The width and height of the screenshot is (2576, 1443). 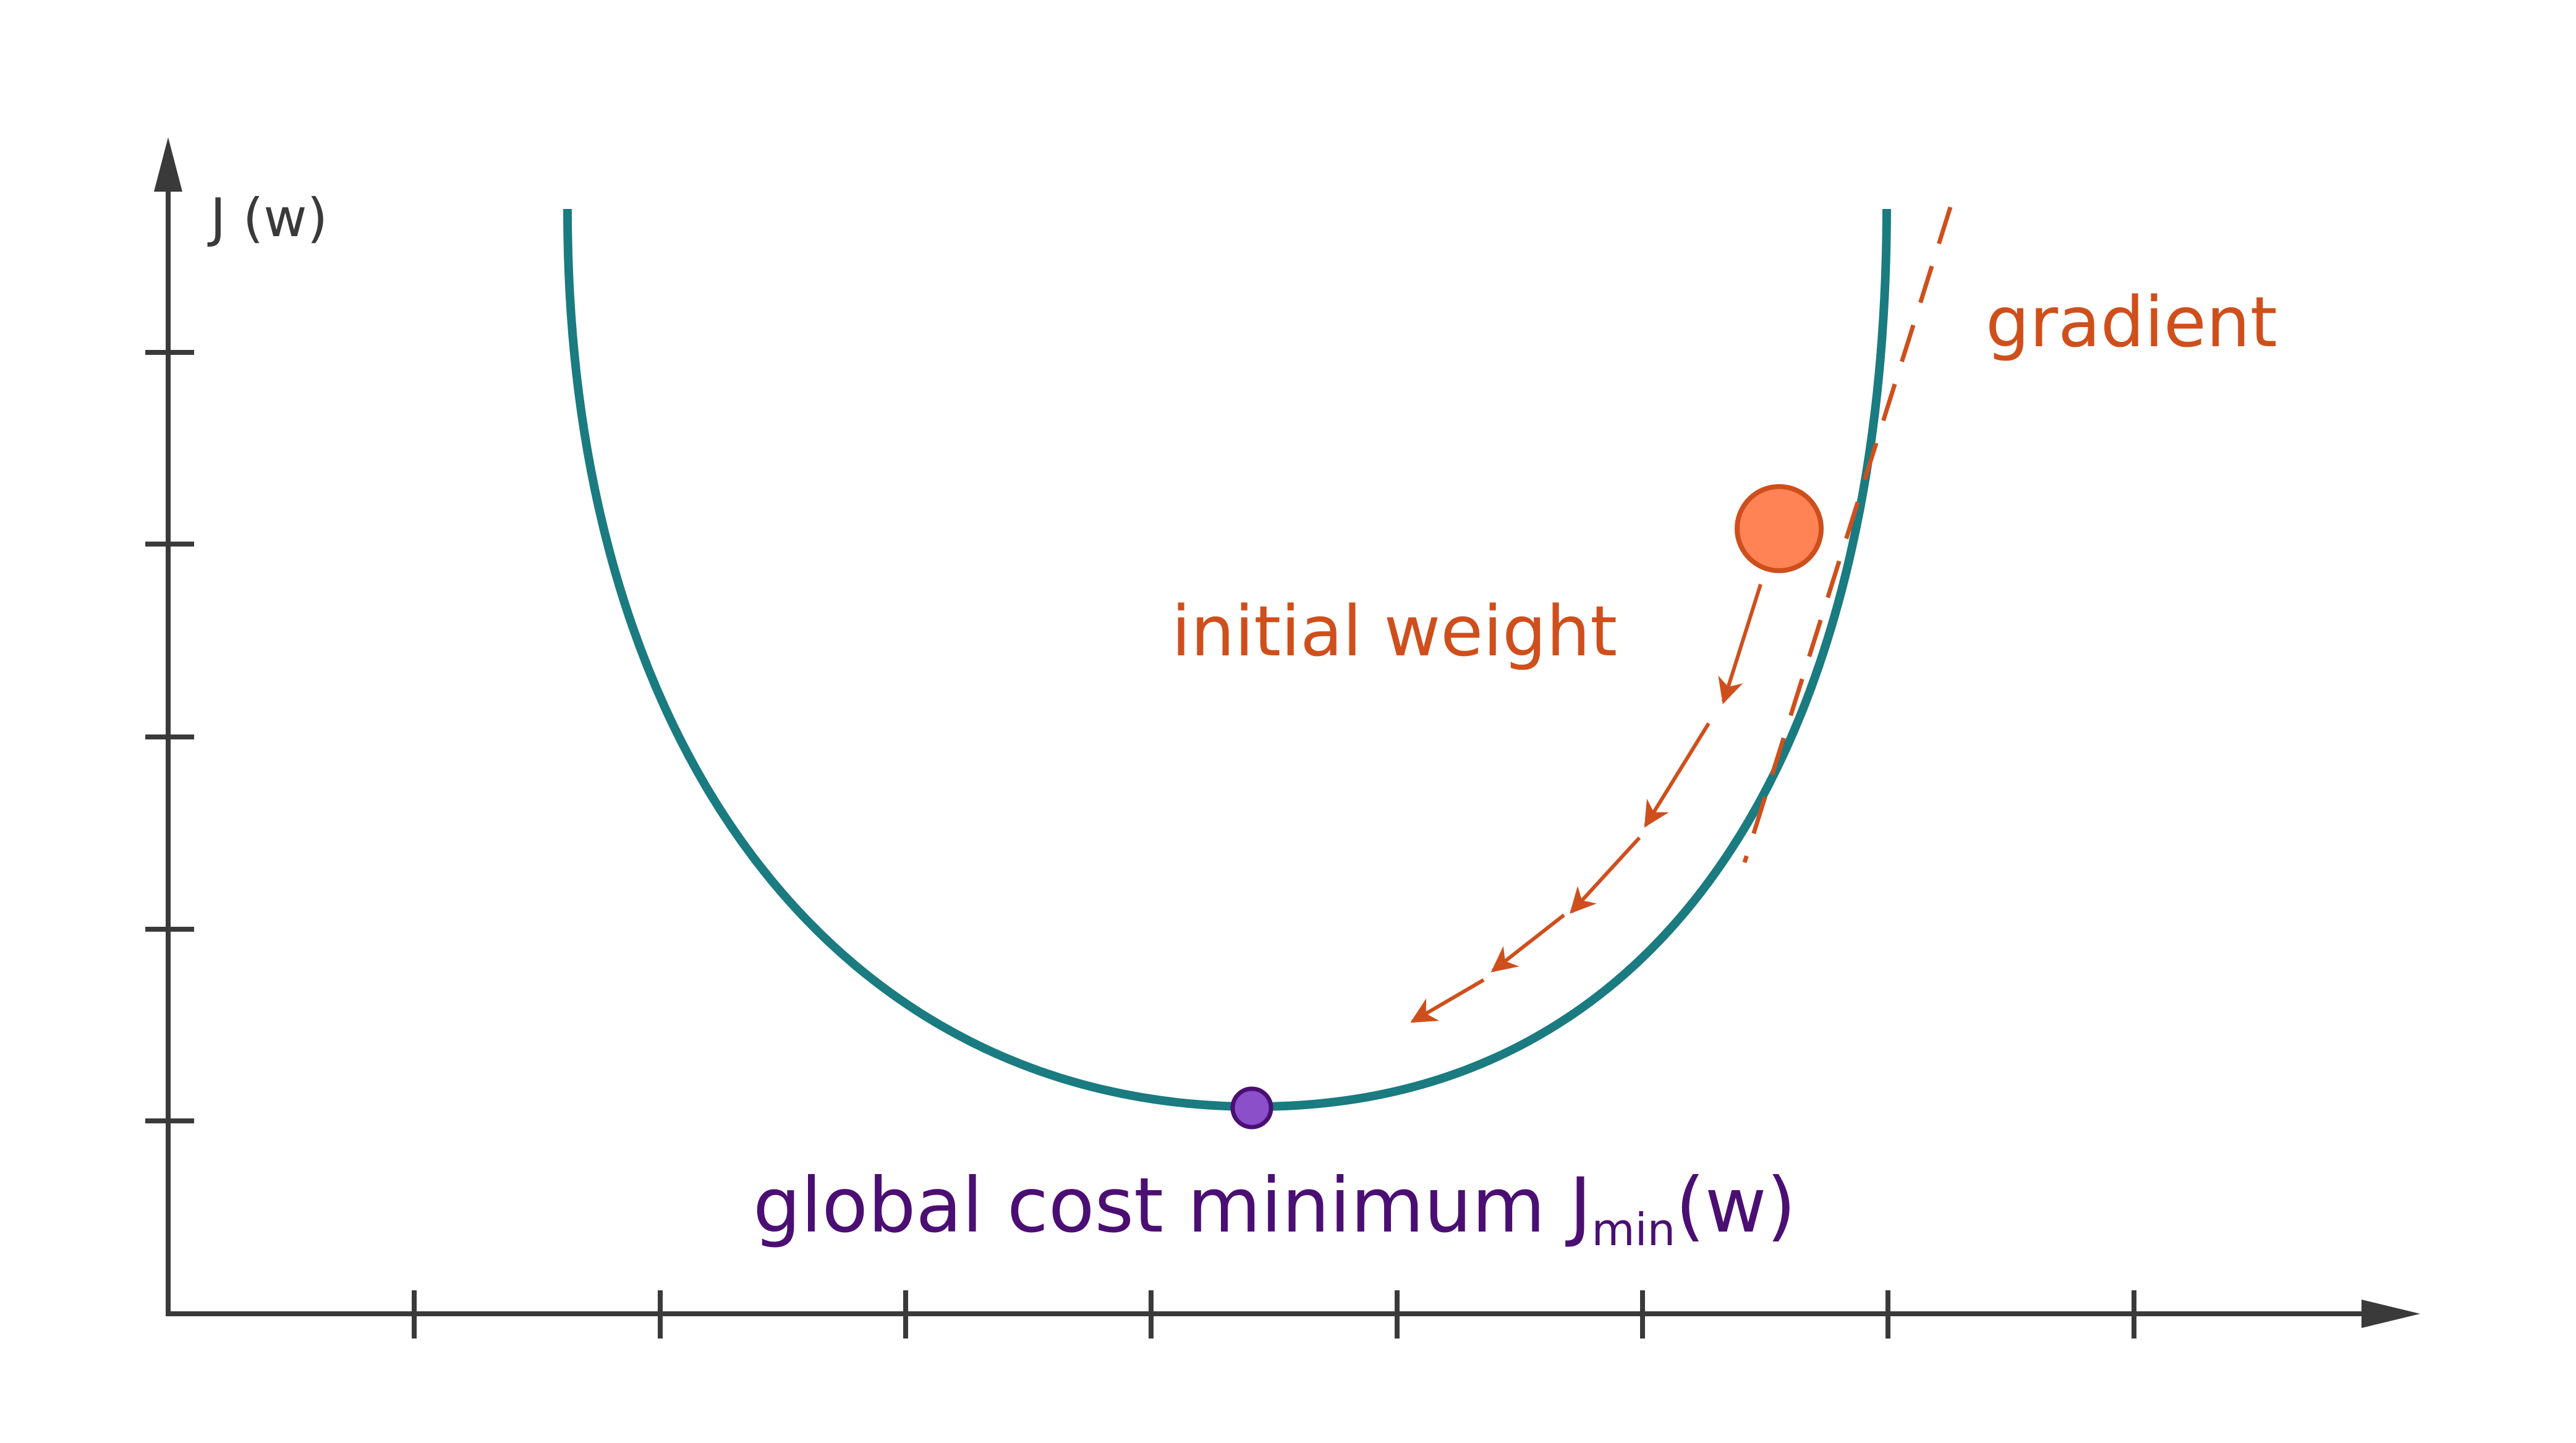 What do you see at coordinates (1847, 535) in the screenshot?
I see `gradient-tangent-line` at bounding box center [1847, 535].